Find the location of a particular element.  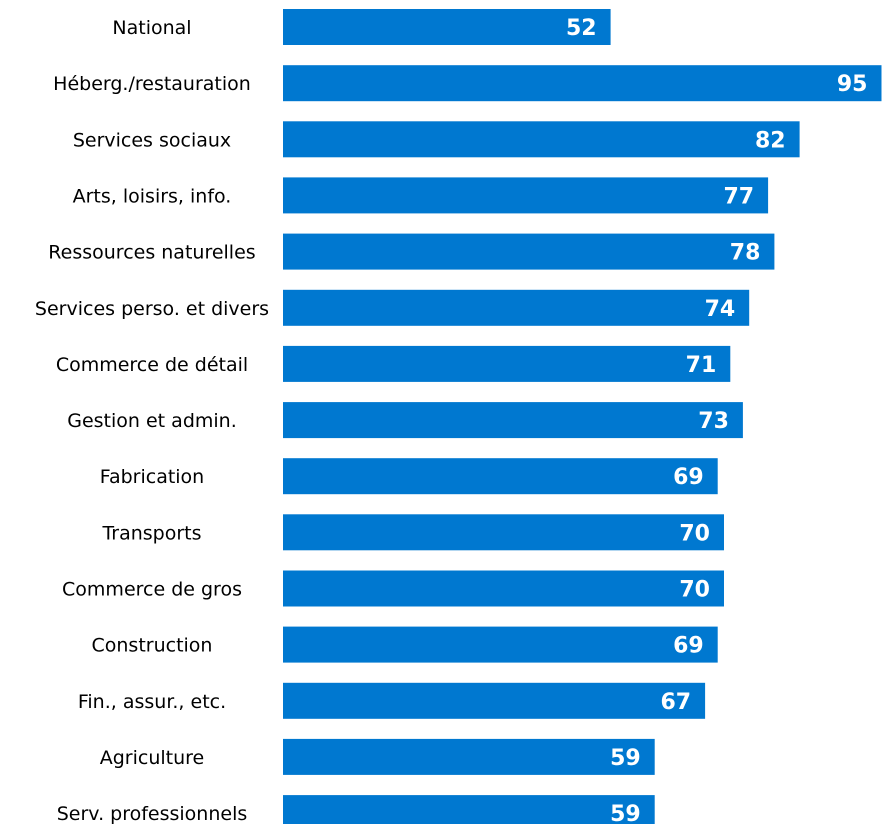

value-label-5: 74 is located at coordinates (720, 309).